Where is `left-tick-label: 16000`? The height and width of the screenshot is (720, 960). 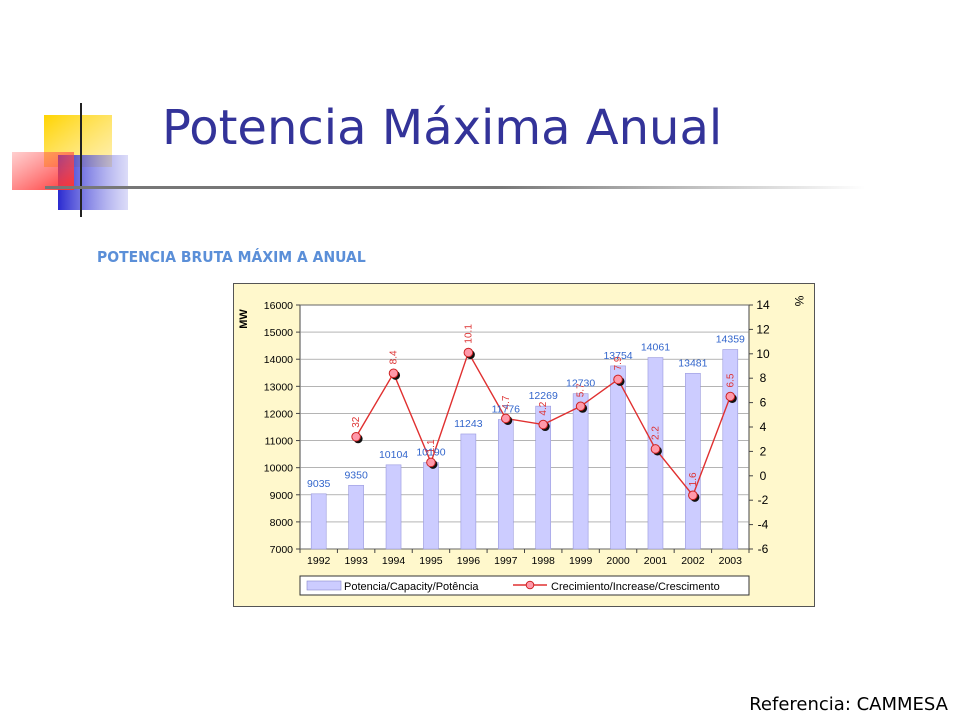
left-tick-label: 16000 is located at coordinates (278, 306).